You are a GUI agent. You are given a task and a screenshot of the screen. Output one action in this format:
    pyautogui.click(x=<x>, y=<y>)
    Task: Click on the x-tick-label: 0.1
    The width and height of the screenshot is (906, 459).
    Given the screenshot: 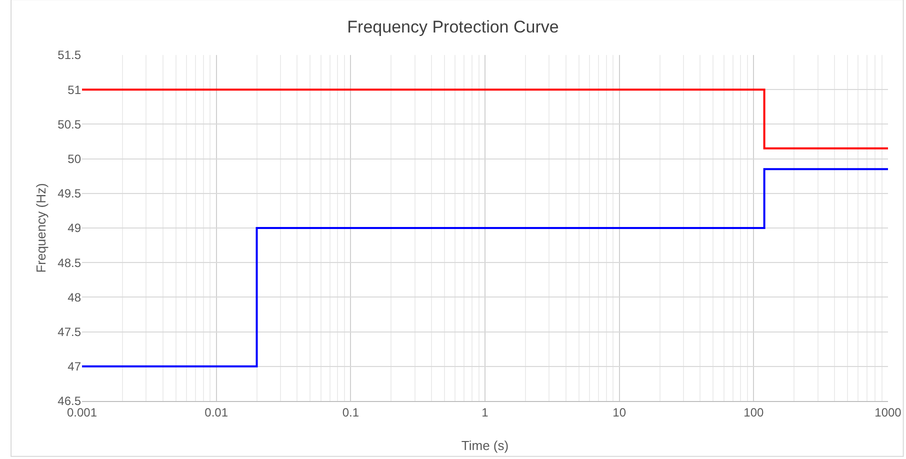 What is the action you would take?
    pyautogui.click(x=351, y=412)
    